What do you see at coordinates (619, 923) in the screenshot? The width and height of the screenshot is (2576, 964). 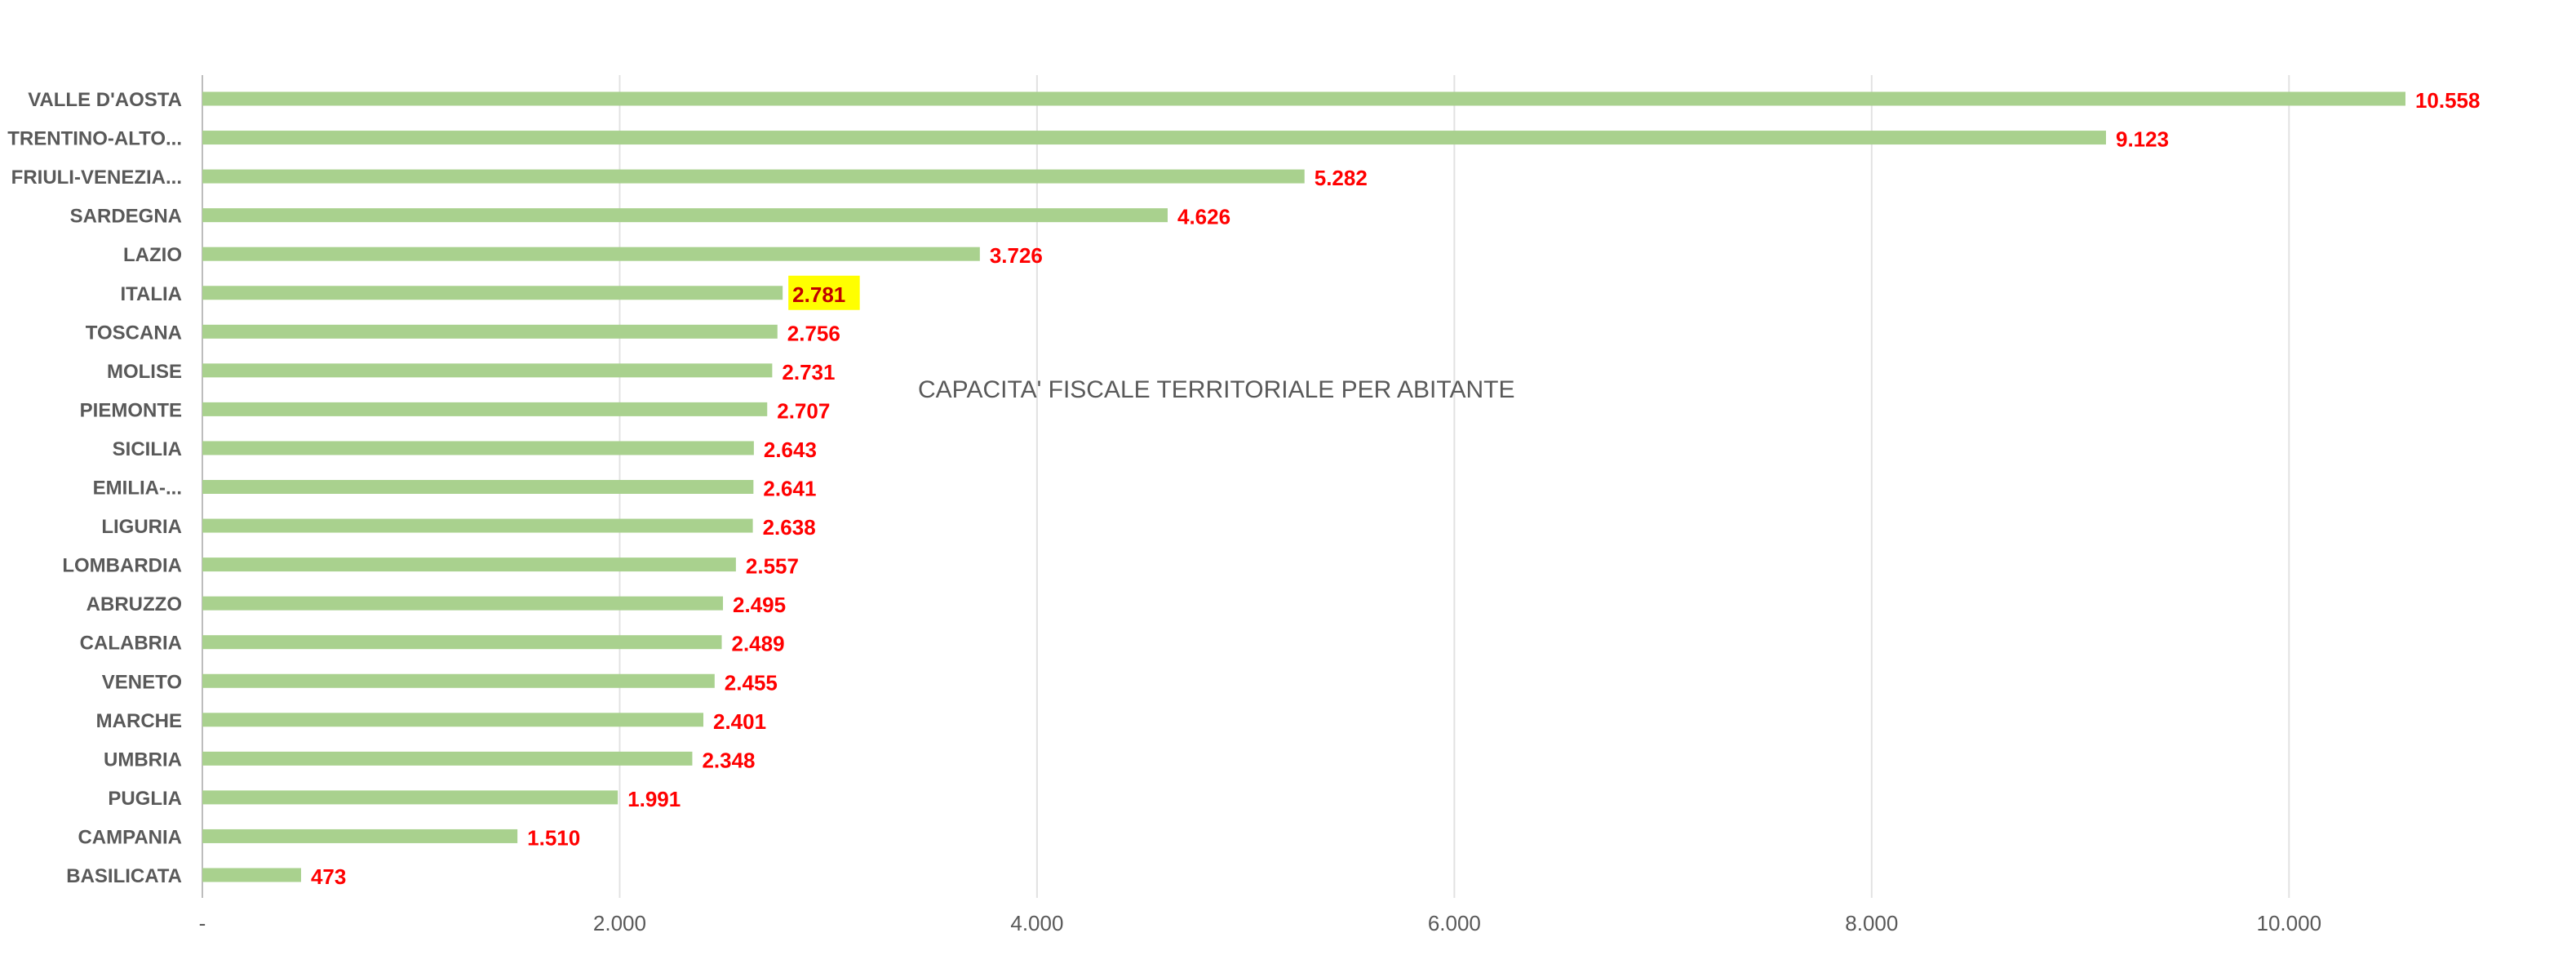 I see `x-tick-label: 2.000` at bounding box center [619, 923].